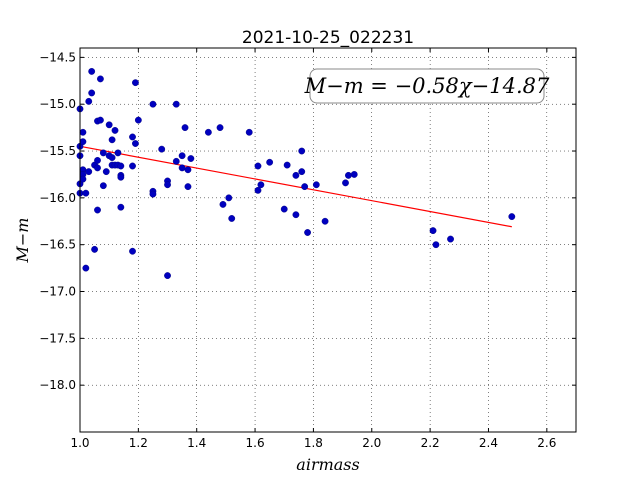 This screenshot has width=640, height=480. What do you see at coordinates (79, 443) in the screenshot?
I see `x-tick-label: 1.0` at bounding box center [79, 443].